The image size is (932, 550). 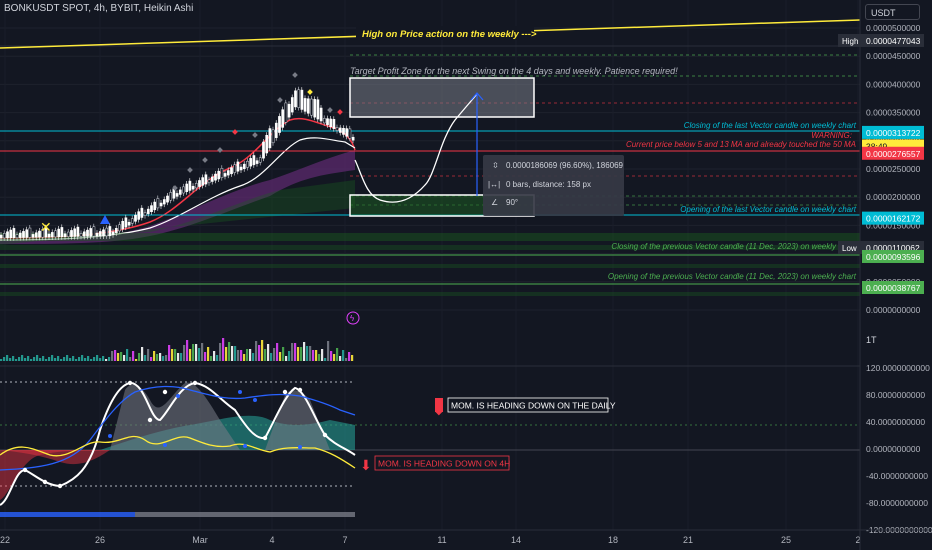 I want to click on time-tick-label: Mar, so click(x=200, y=540).